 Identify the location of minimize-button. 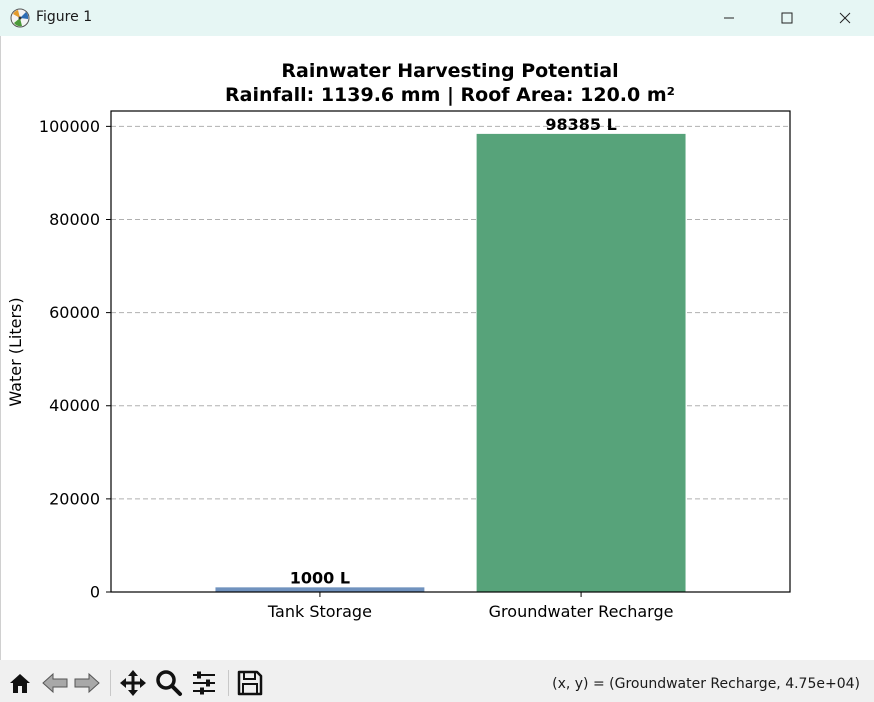
(729, 18).